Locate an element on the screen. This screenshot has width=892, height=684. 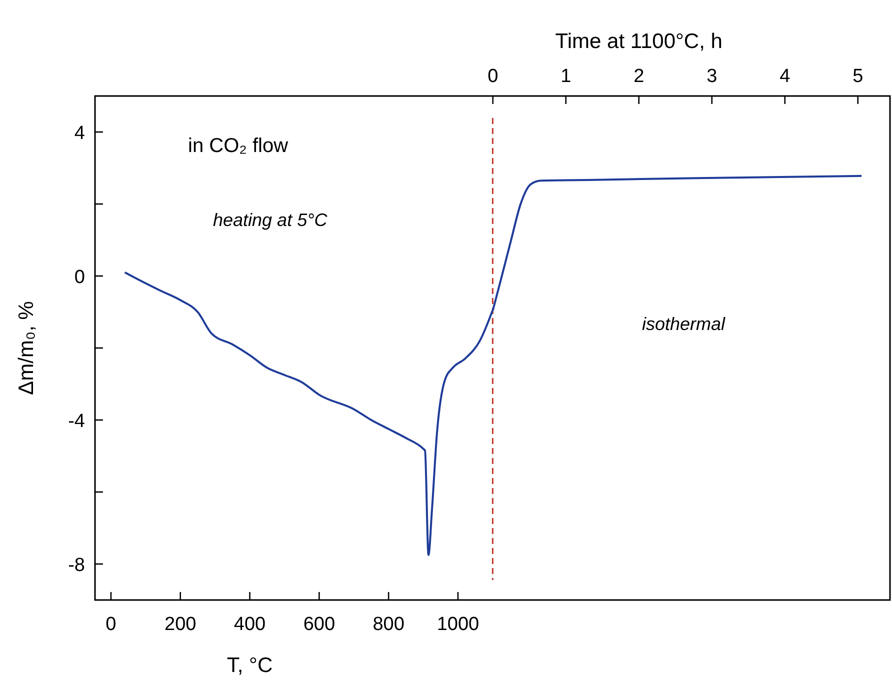
y-axis-title: Δm/m₀, % is located at coordinates (26, 348).